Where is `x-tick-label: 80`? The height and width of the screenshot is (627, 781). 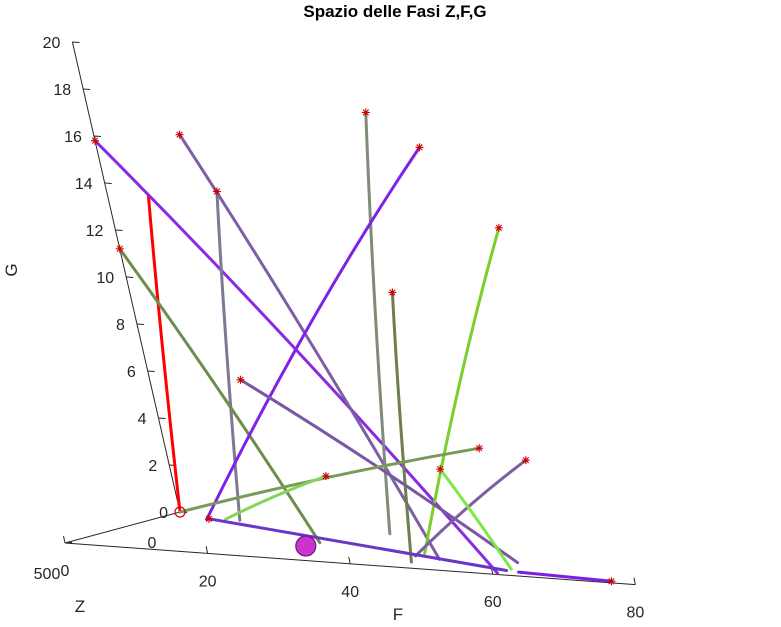 x-tick-label: 80 is located at coordinates (636, 613).